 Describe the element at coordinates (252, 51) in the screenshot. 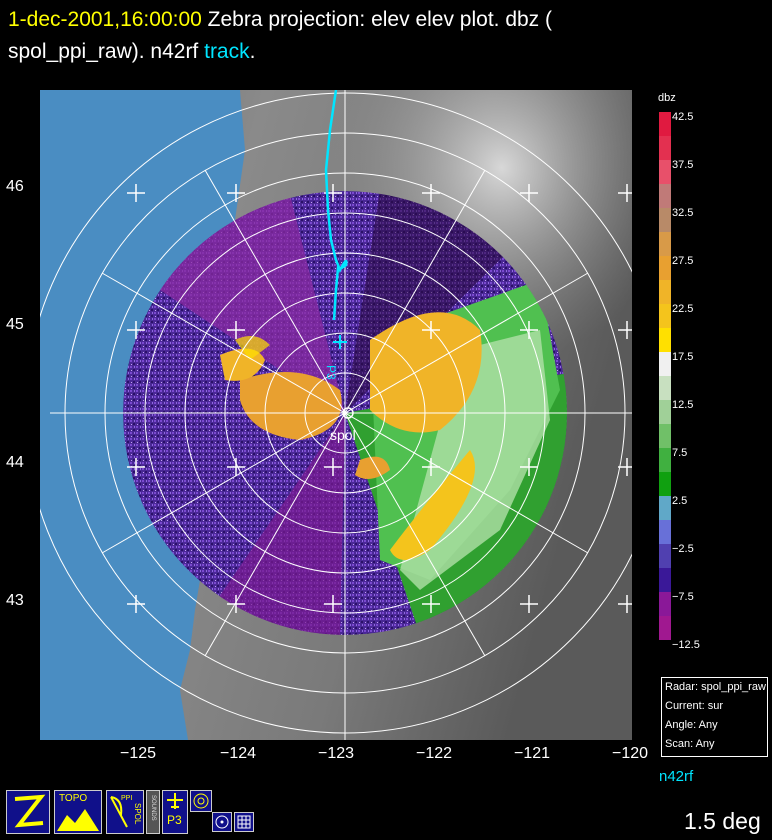

I see `title-end: .` at that location.